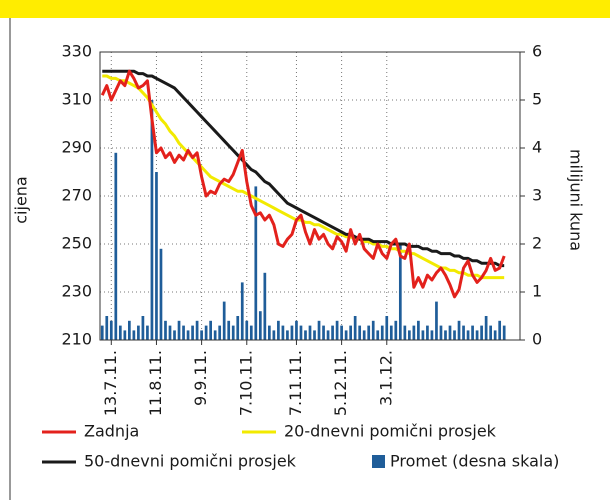  I want to click on x-tick-label: 9.9.11., so click(200, 378).